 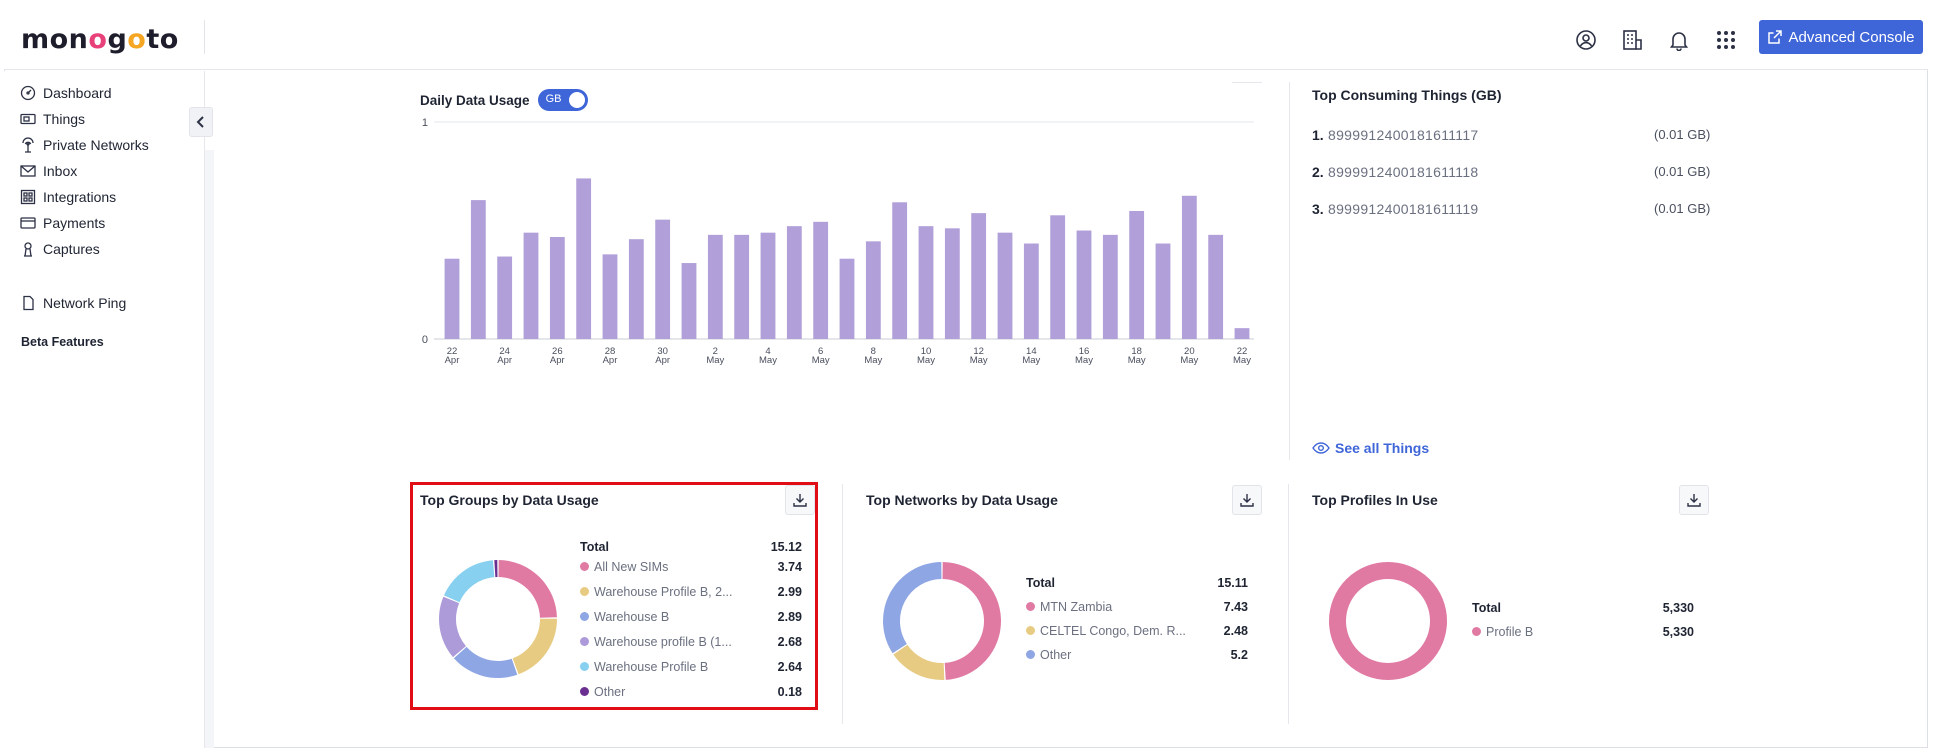 What do you see at coordinates (100, 39) in the screenshot?
I see `monogoto-logo: monogoto` at bounding box center [100, 39].